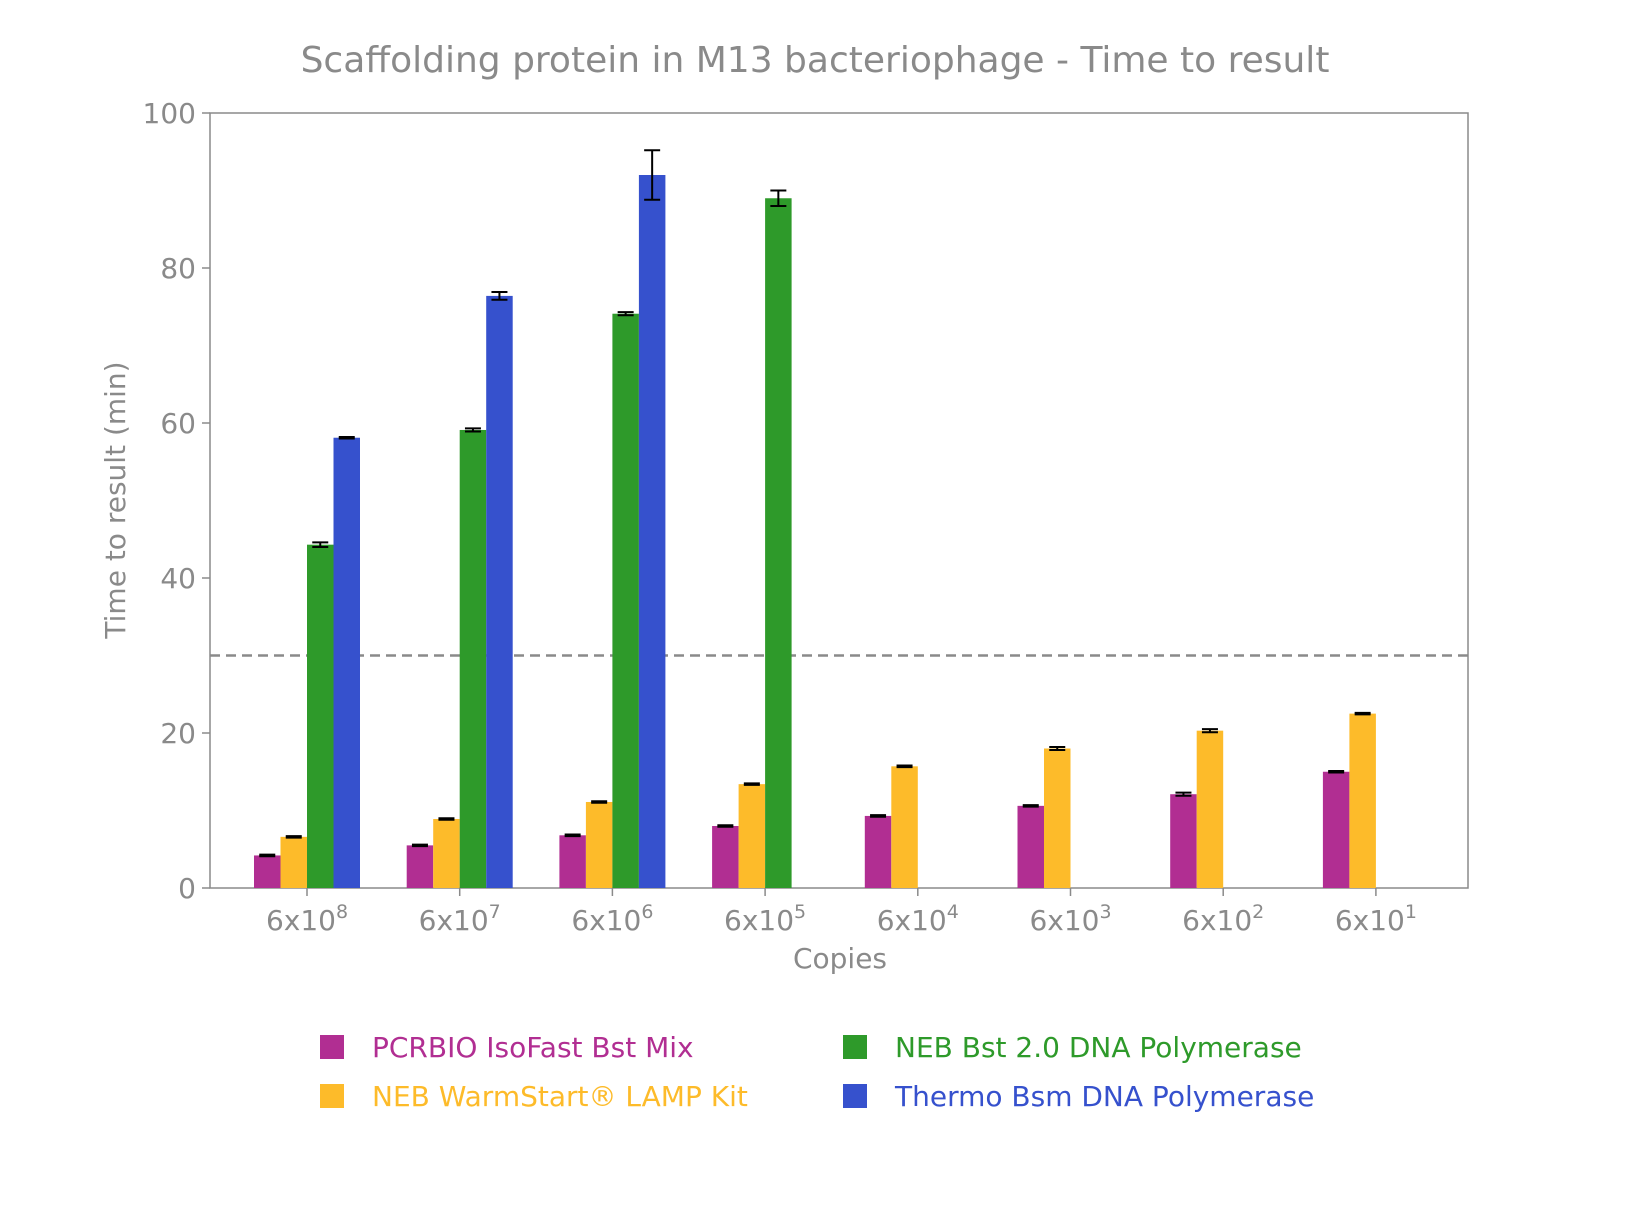  I want to click on x-tick-label: 6x10⁵, so click(765, 919).